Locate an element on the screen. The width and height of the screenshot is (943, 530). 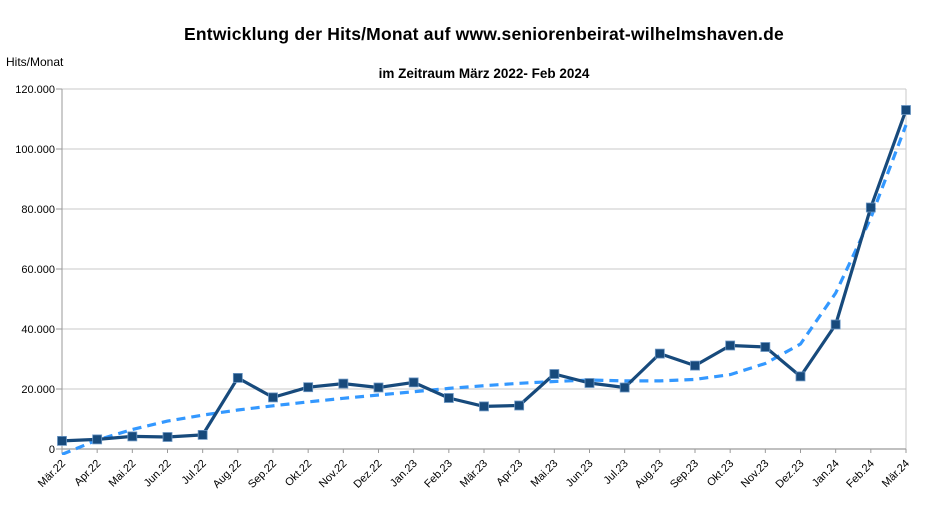
y-axis-label: Hits/Monat is located at coordinates (35, 62).